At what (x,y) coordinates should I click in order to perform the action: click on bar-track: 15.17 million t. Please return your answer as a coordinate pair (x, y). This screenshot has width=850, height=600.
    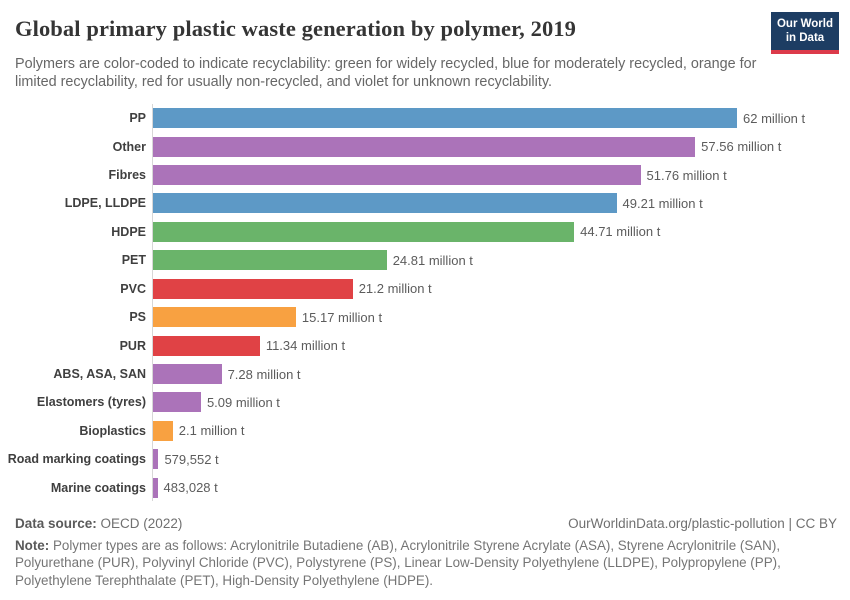
    Looking at the image, I should click on (444, 317).